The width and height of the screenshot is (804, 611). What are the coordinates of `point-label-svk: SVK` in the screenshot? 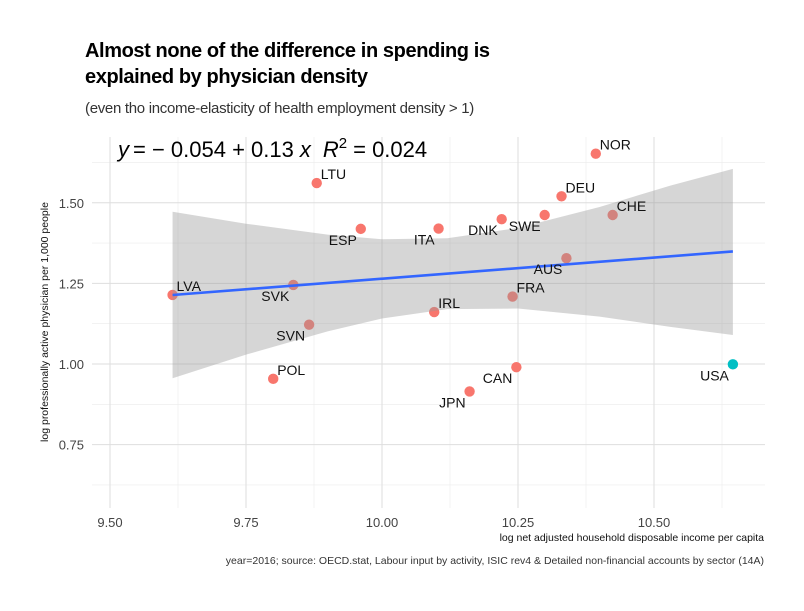 It's located at (275, 296).